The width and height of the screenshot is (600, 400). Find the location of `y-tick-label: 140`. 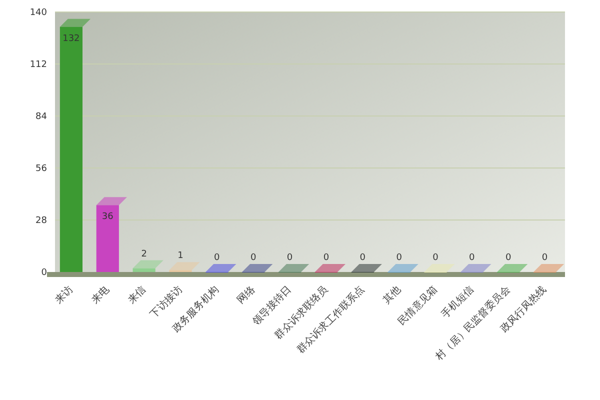

y-tick-label: 140 is located at coordinates (39, 13).